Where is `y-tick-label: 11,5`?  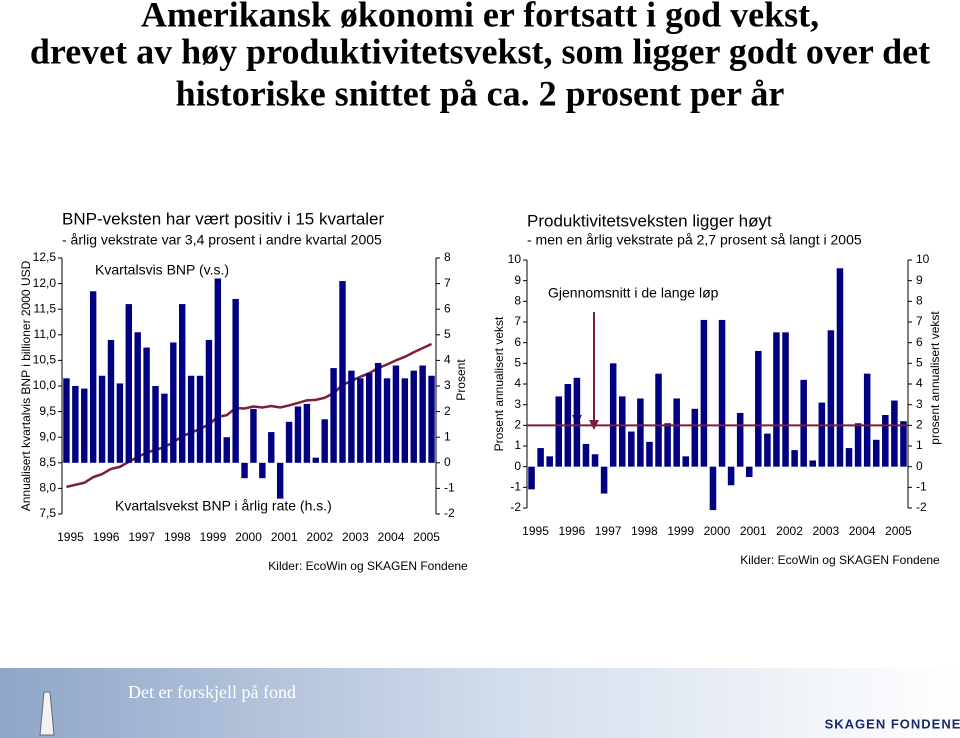 y-tick-label: 11,5 is located at coordinates (45, 308).